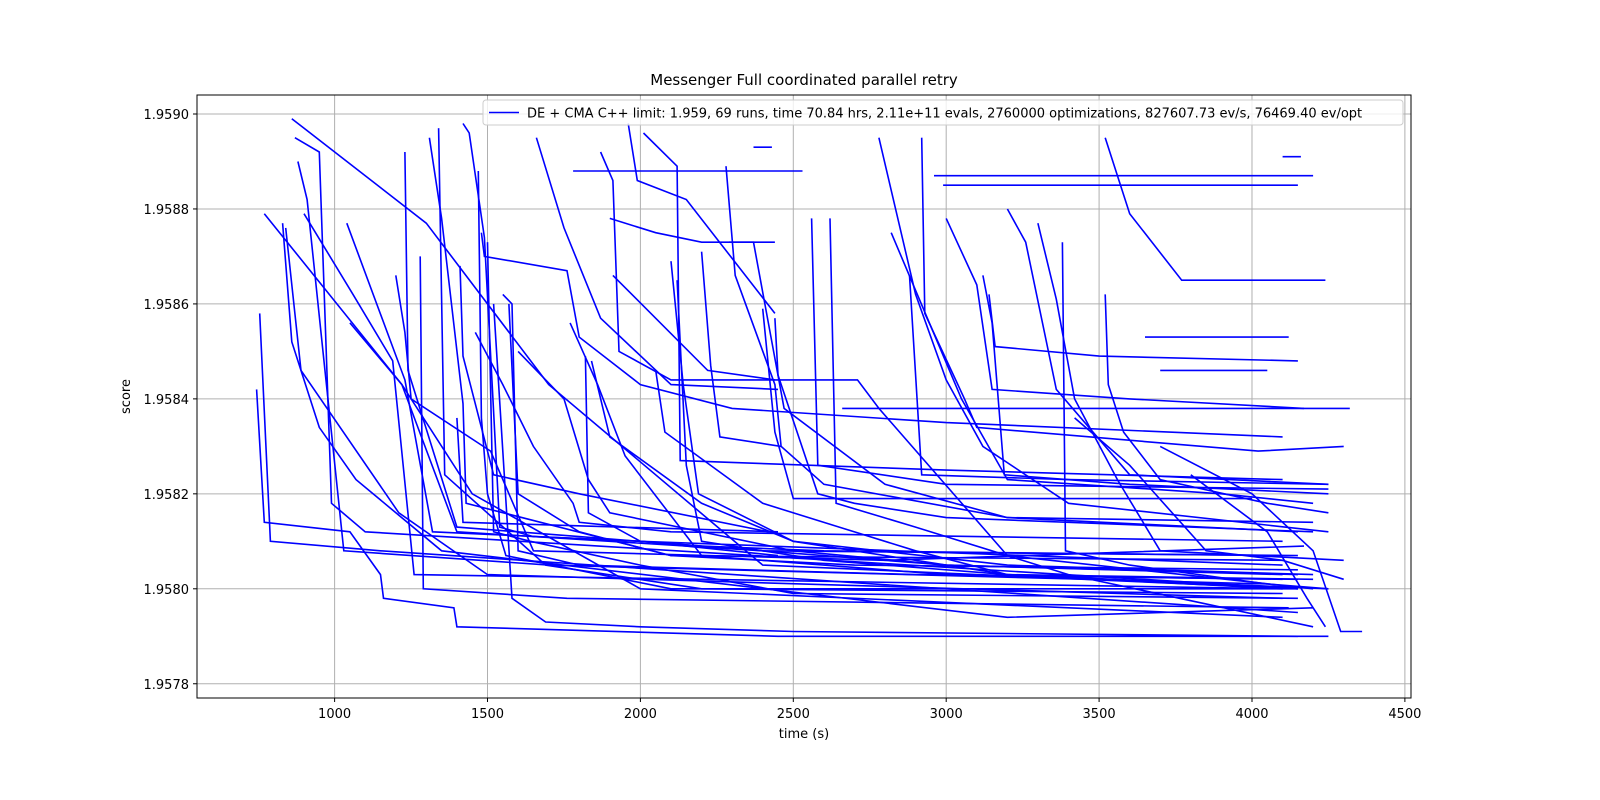  I want to click on y-tick-label: 1.9584, so click(167, 400).